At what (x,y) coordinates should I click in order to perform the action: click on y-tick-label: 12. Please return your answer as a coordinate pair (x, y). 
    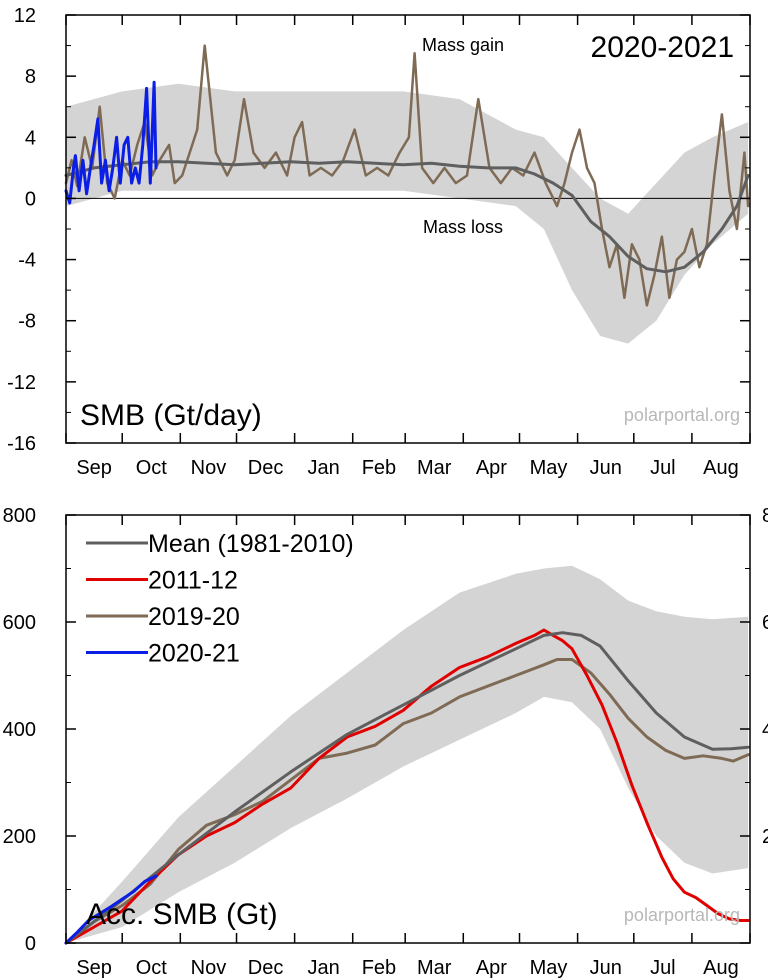
    Looking at the image, I should click on (25, 16).